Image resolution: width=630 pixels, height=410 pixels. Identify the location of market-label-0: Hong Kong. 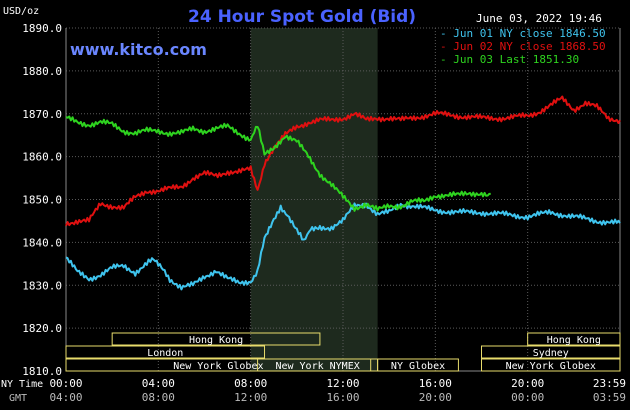
(216, 340).